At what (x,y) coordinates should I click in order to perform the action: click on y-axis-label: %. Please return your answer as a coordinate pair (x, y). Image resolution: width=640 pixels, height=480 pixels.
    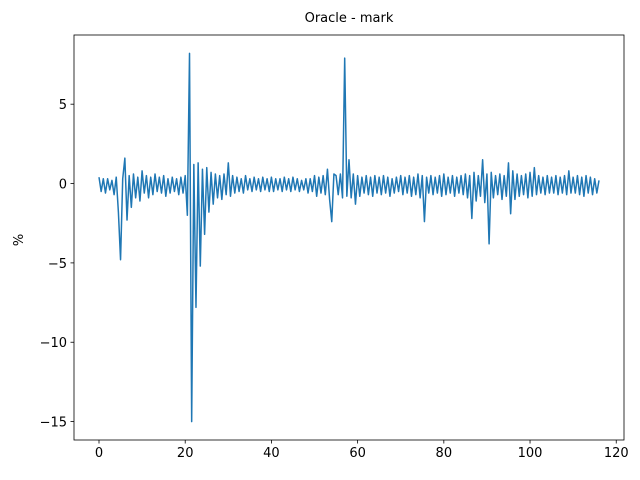
    Looking at the image, I should click on (19, 240).